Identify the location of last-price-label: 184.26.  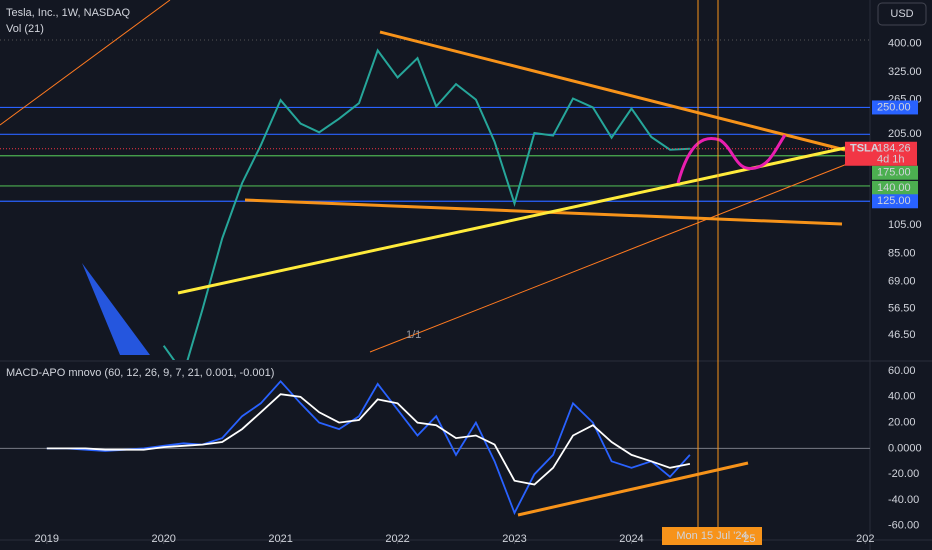
(894, 149).